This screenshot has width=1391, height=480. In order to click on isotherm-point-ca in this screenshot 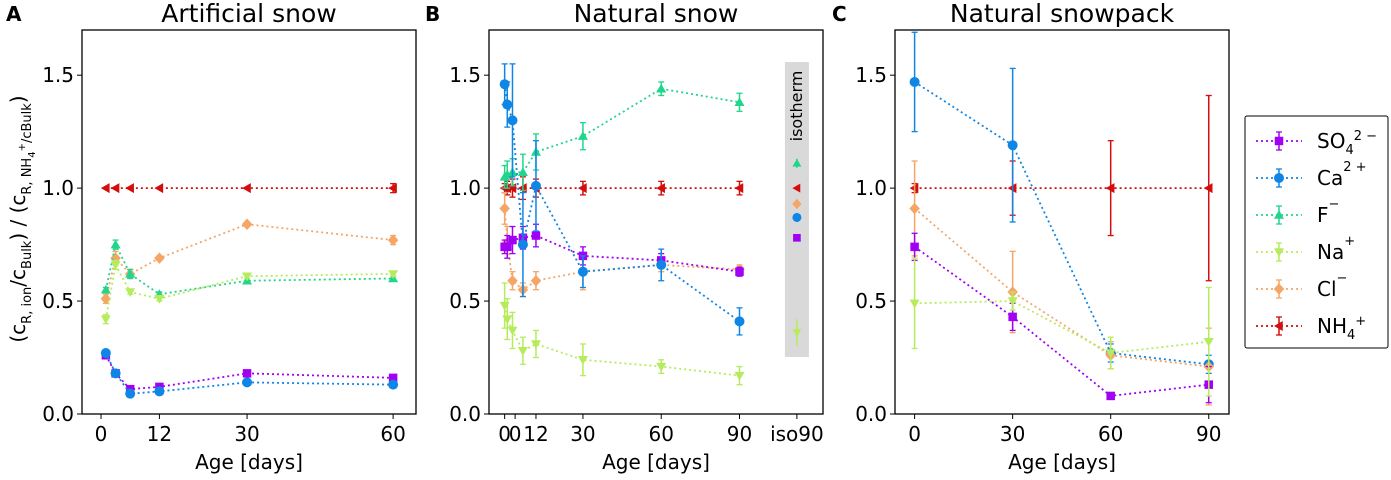, I will do `click(797, 217)`.